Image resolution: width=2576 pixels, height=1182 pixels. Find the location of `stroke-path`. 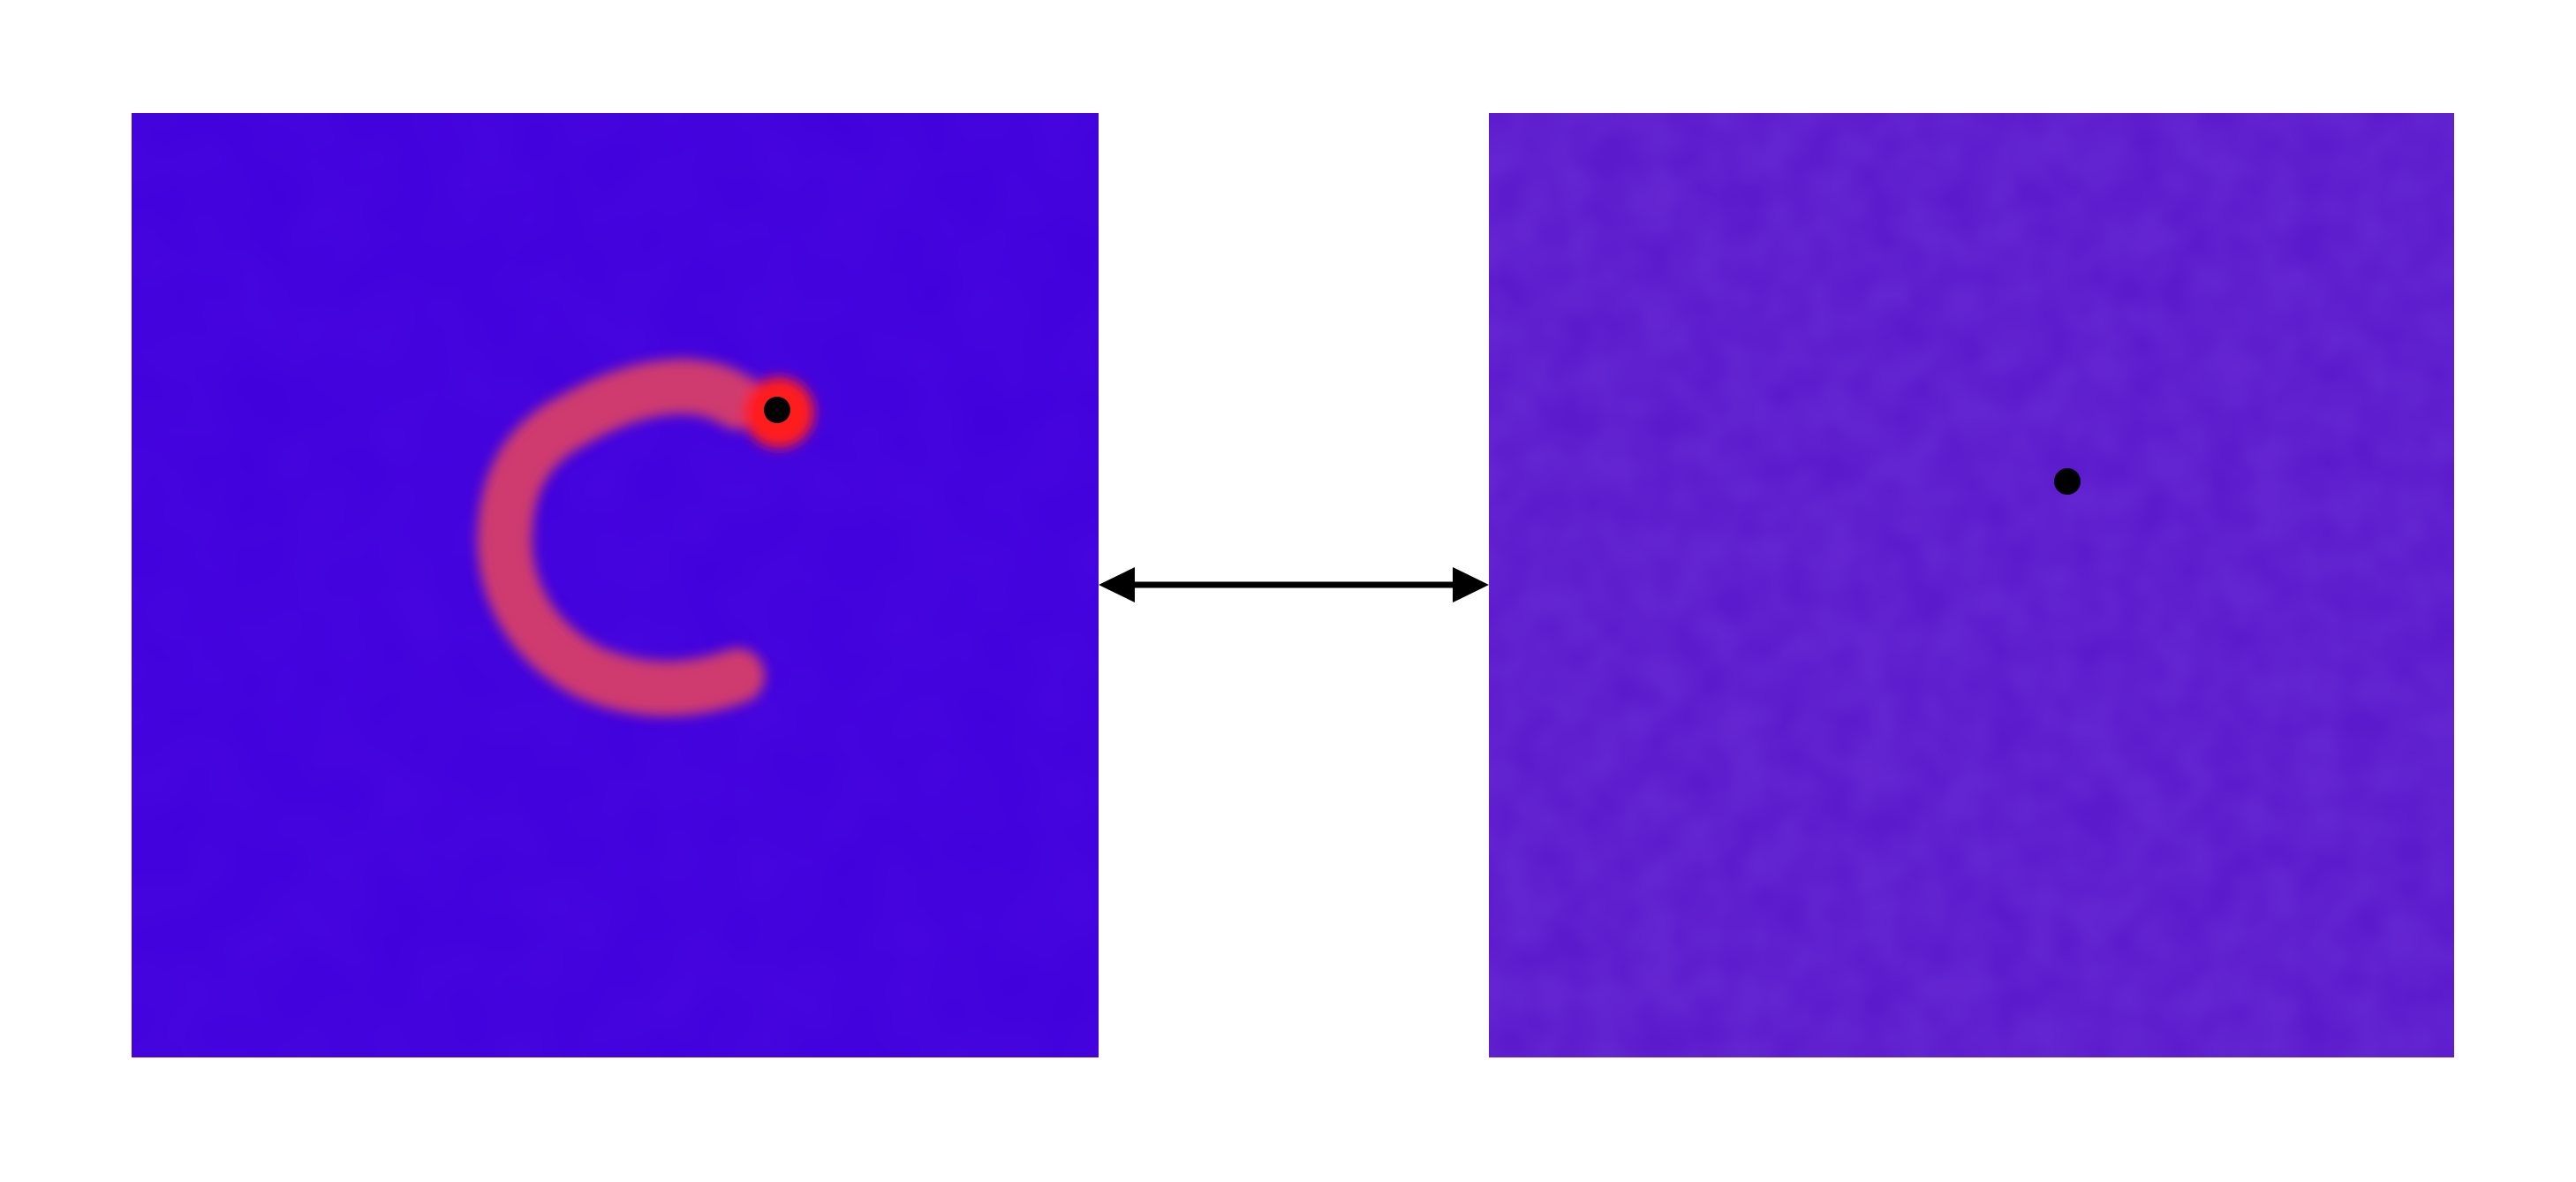

stroke-path is located at coordinates (621, 537).